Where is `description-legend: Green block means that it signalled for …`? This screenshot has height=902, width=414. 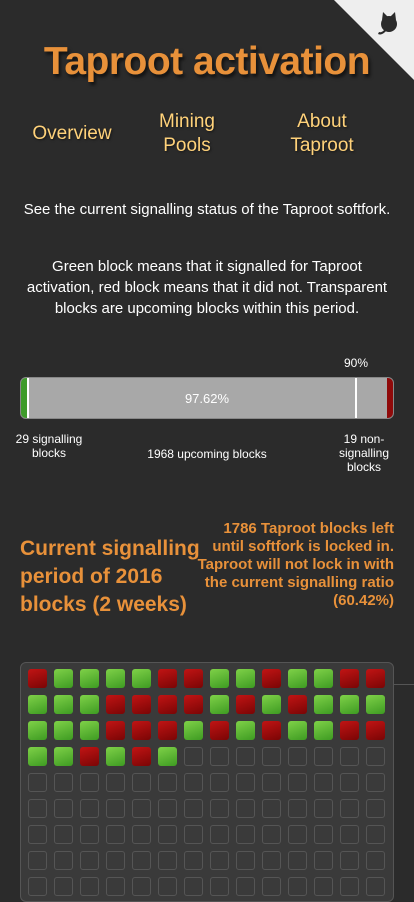
description-legend: Green block means that it signalled for … is located at coordinates (207, 287).